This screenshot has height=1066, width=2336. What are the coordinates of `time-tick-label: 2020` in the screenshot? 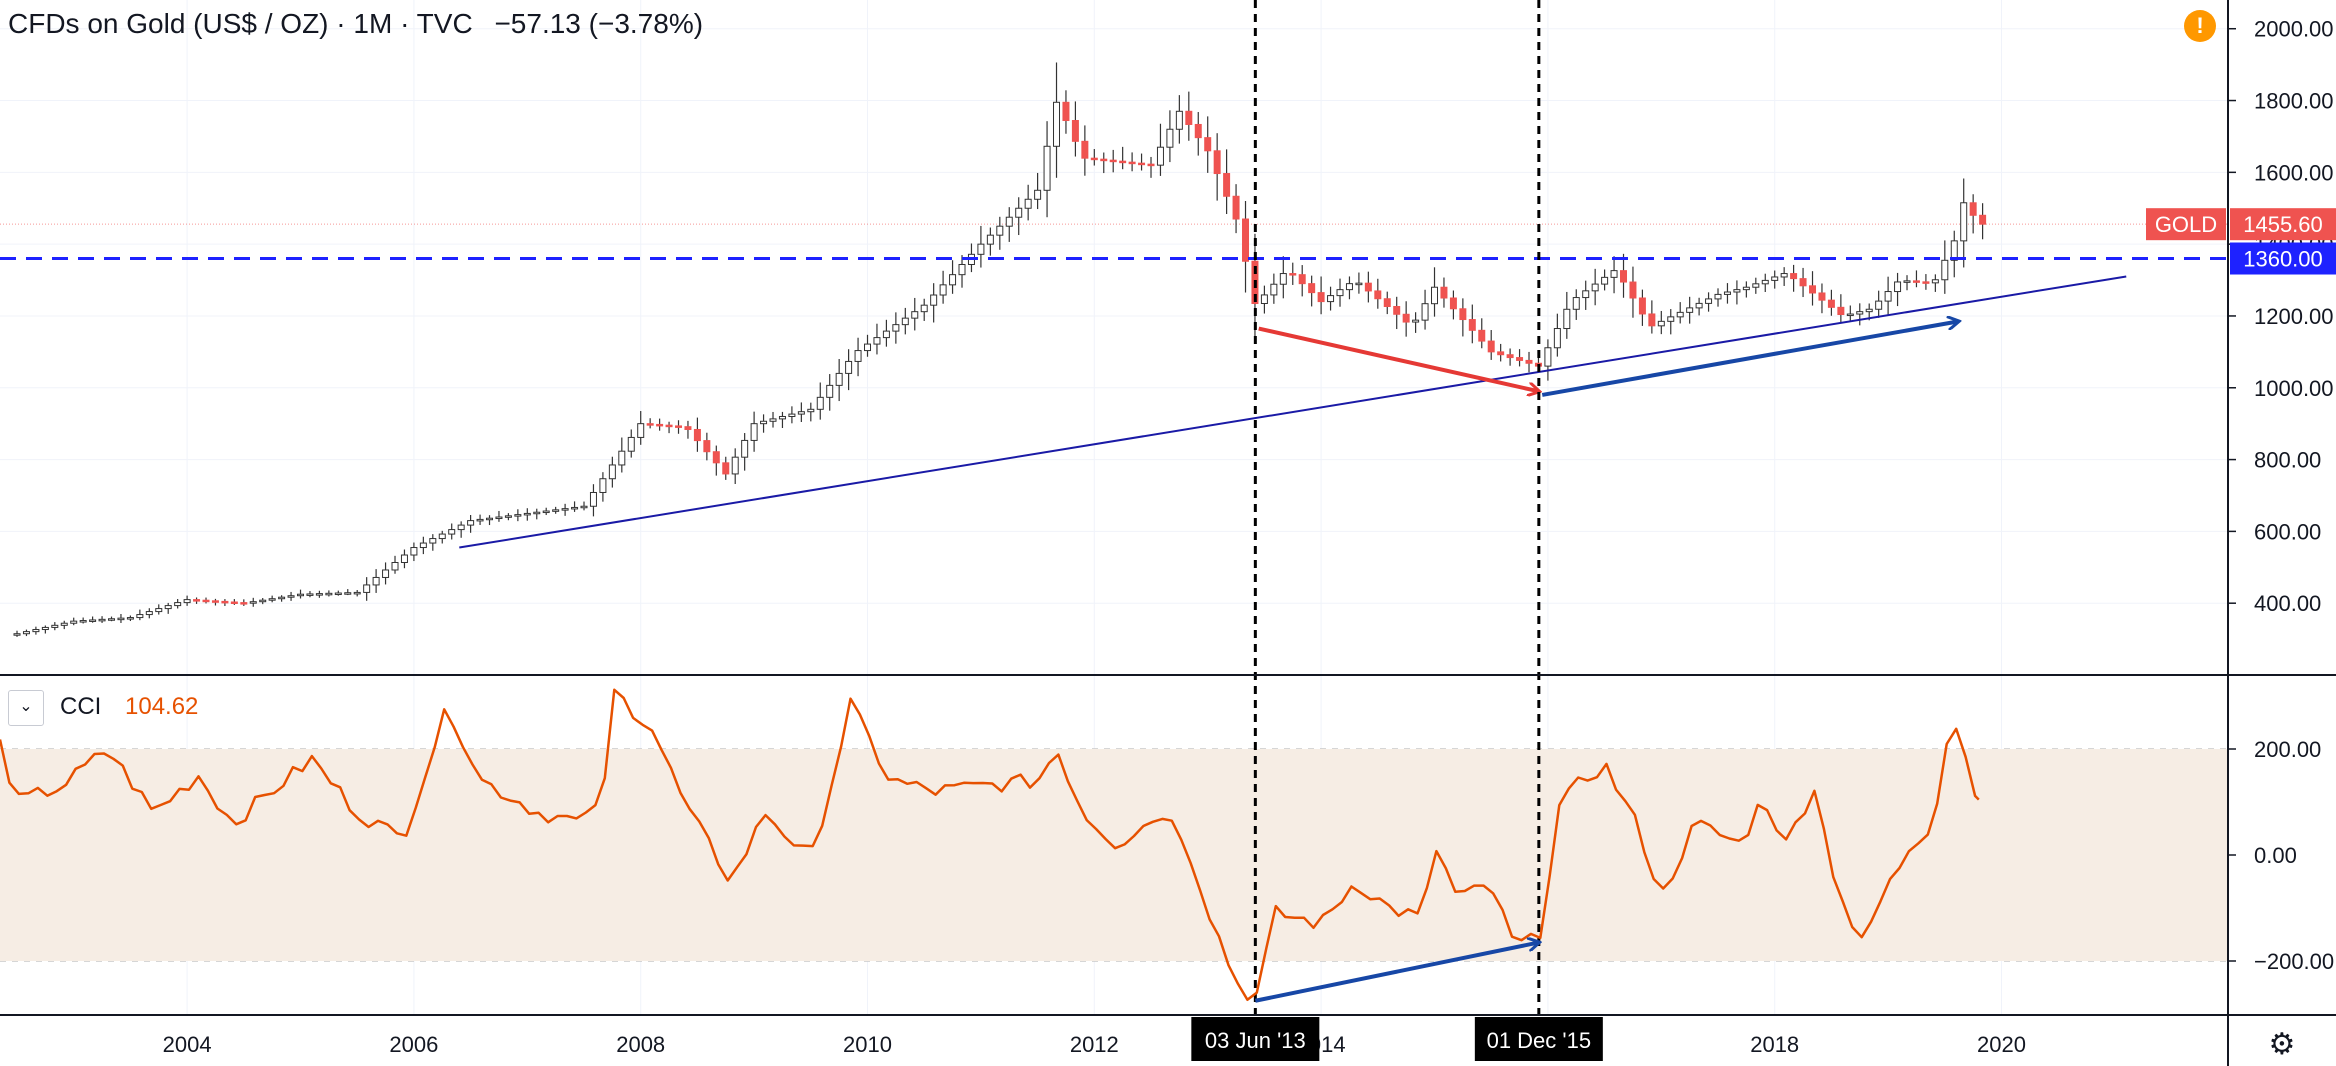 It's located at (2001, 1044).